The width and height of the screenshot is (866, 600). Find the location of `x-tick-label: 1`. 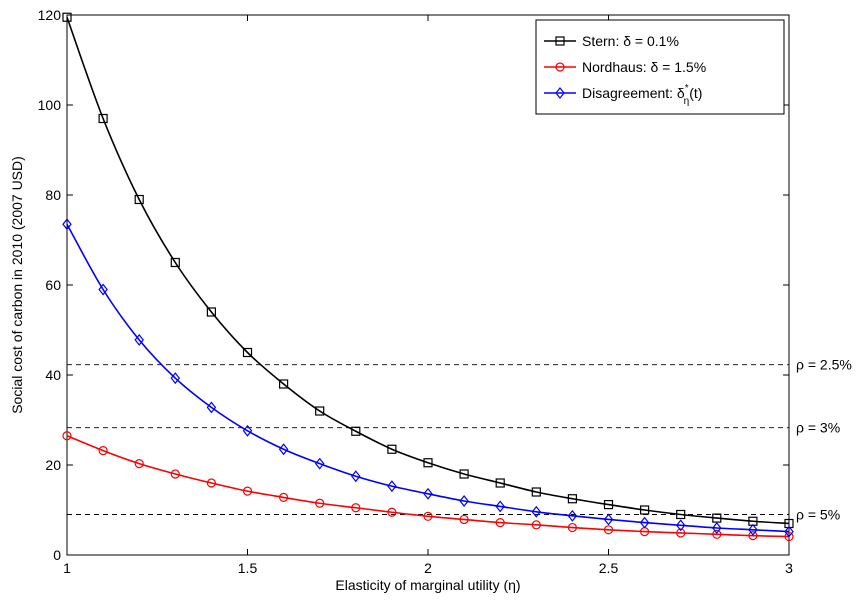

x-tick-label: 1 is located at coordinates (67, 568).